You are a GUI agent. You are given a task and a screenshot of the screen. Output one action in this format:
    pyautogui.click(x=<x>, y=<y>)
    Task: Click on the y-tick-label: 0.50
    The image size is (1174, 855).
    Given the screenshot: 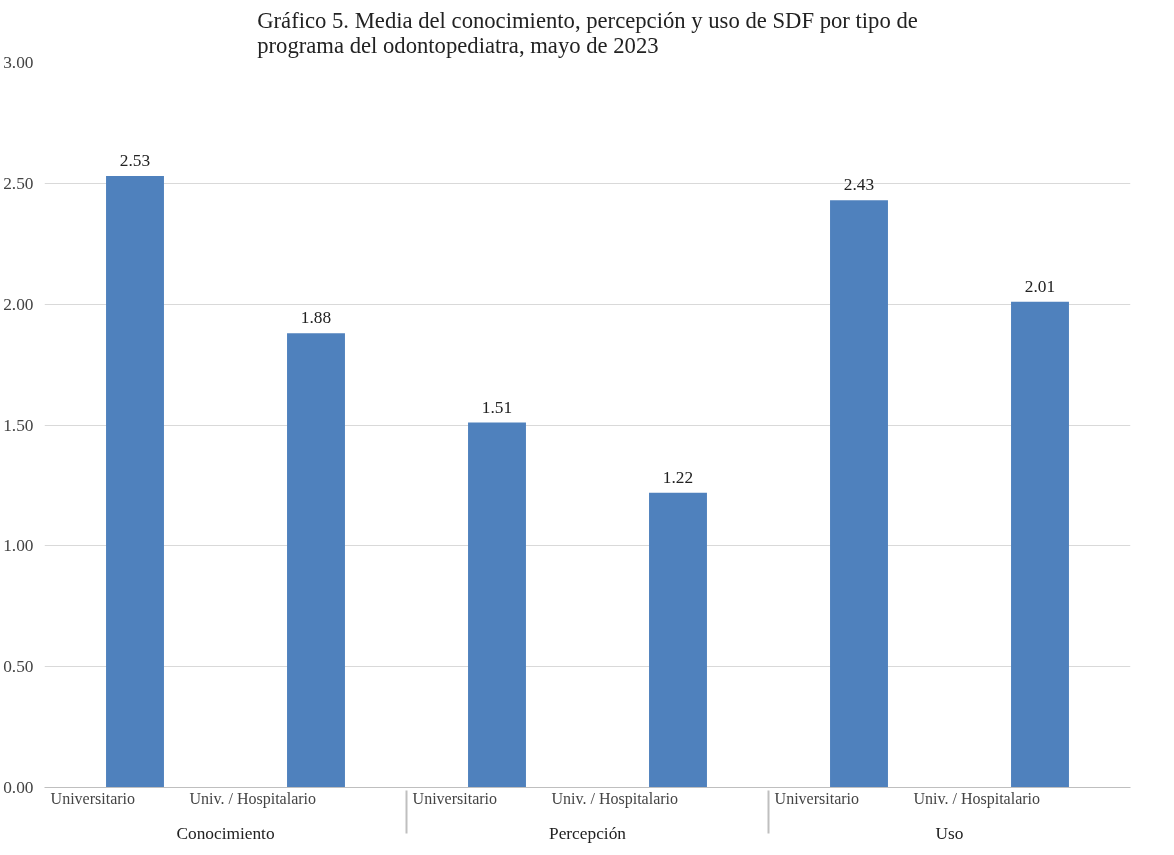 What is the action you would take?
    pyautogui.click(x=18, y=667)
    